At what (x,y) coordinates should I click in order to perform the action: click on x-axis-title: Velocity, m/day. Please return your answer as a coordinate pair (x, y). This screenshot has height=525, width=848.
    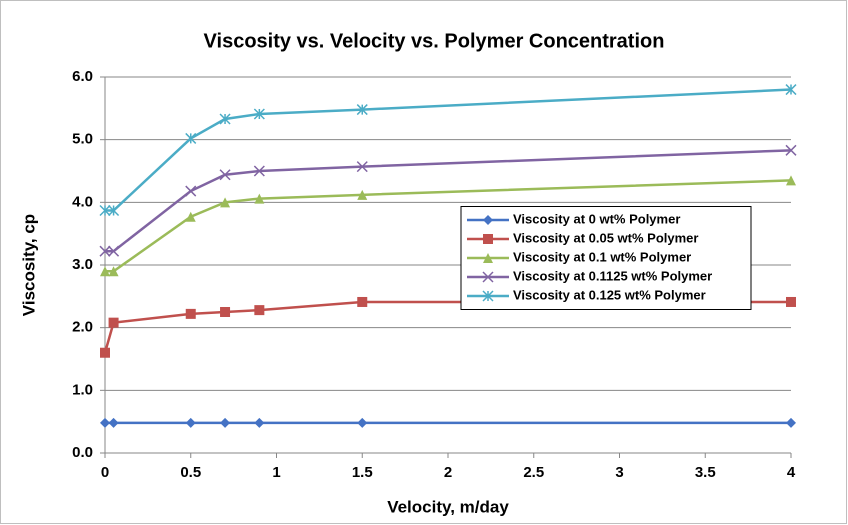
    Looking at the image, I should click on (448, 506).